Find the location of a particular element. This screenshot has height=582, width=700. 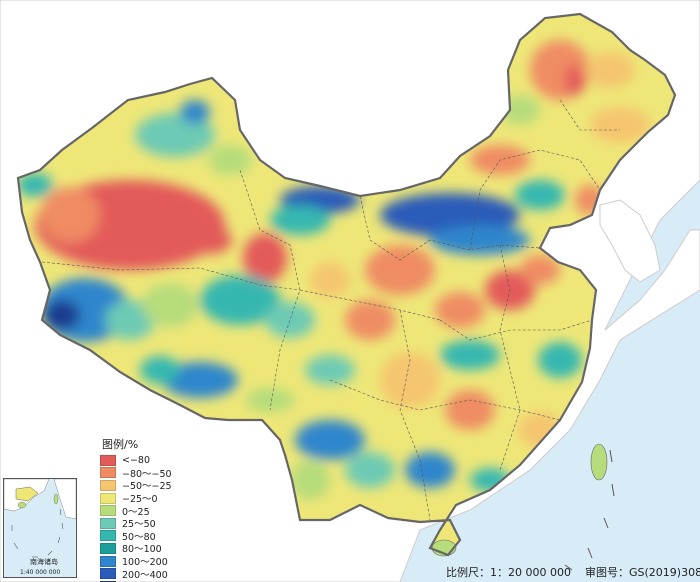

legend-item: −80～−50 is located at coordinates (145, 473).